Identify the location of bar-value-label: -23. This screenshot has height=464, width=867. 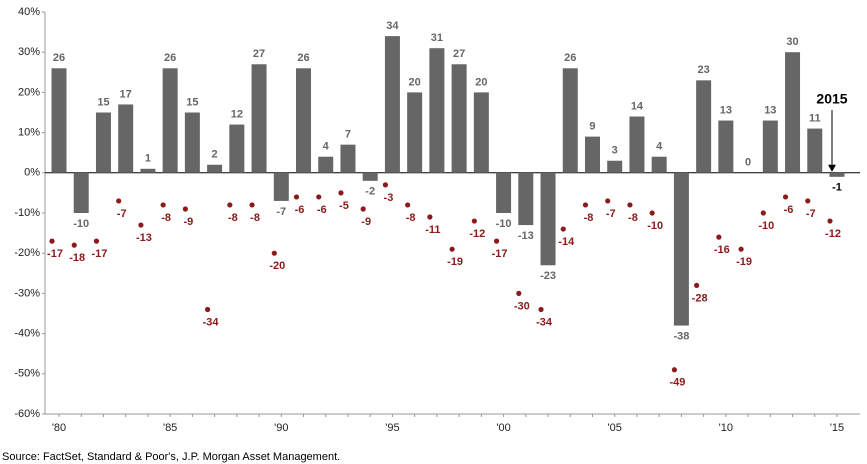
(548, 276).